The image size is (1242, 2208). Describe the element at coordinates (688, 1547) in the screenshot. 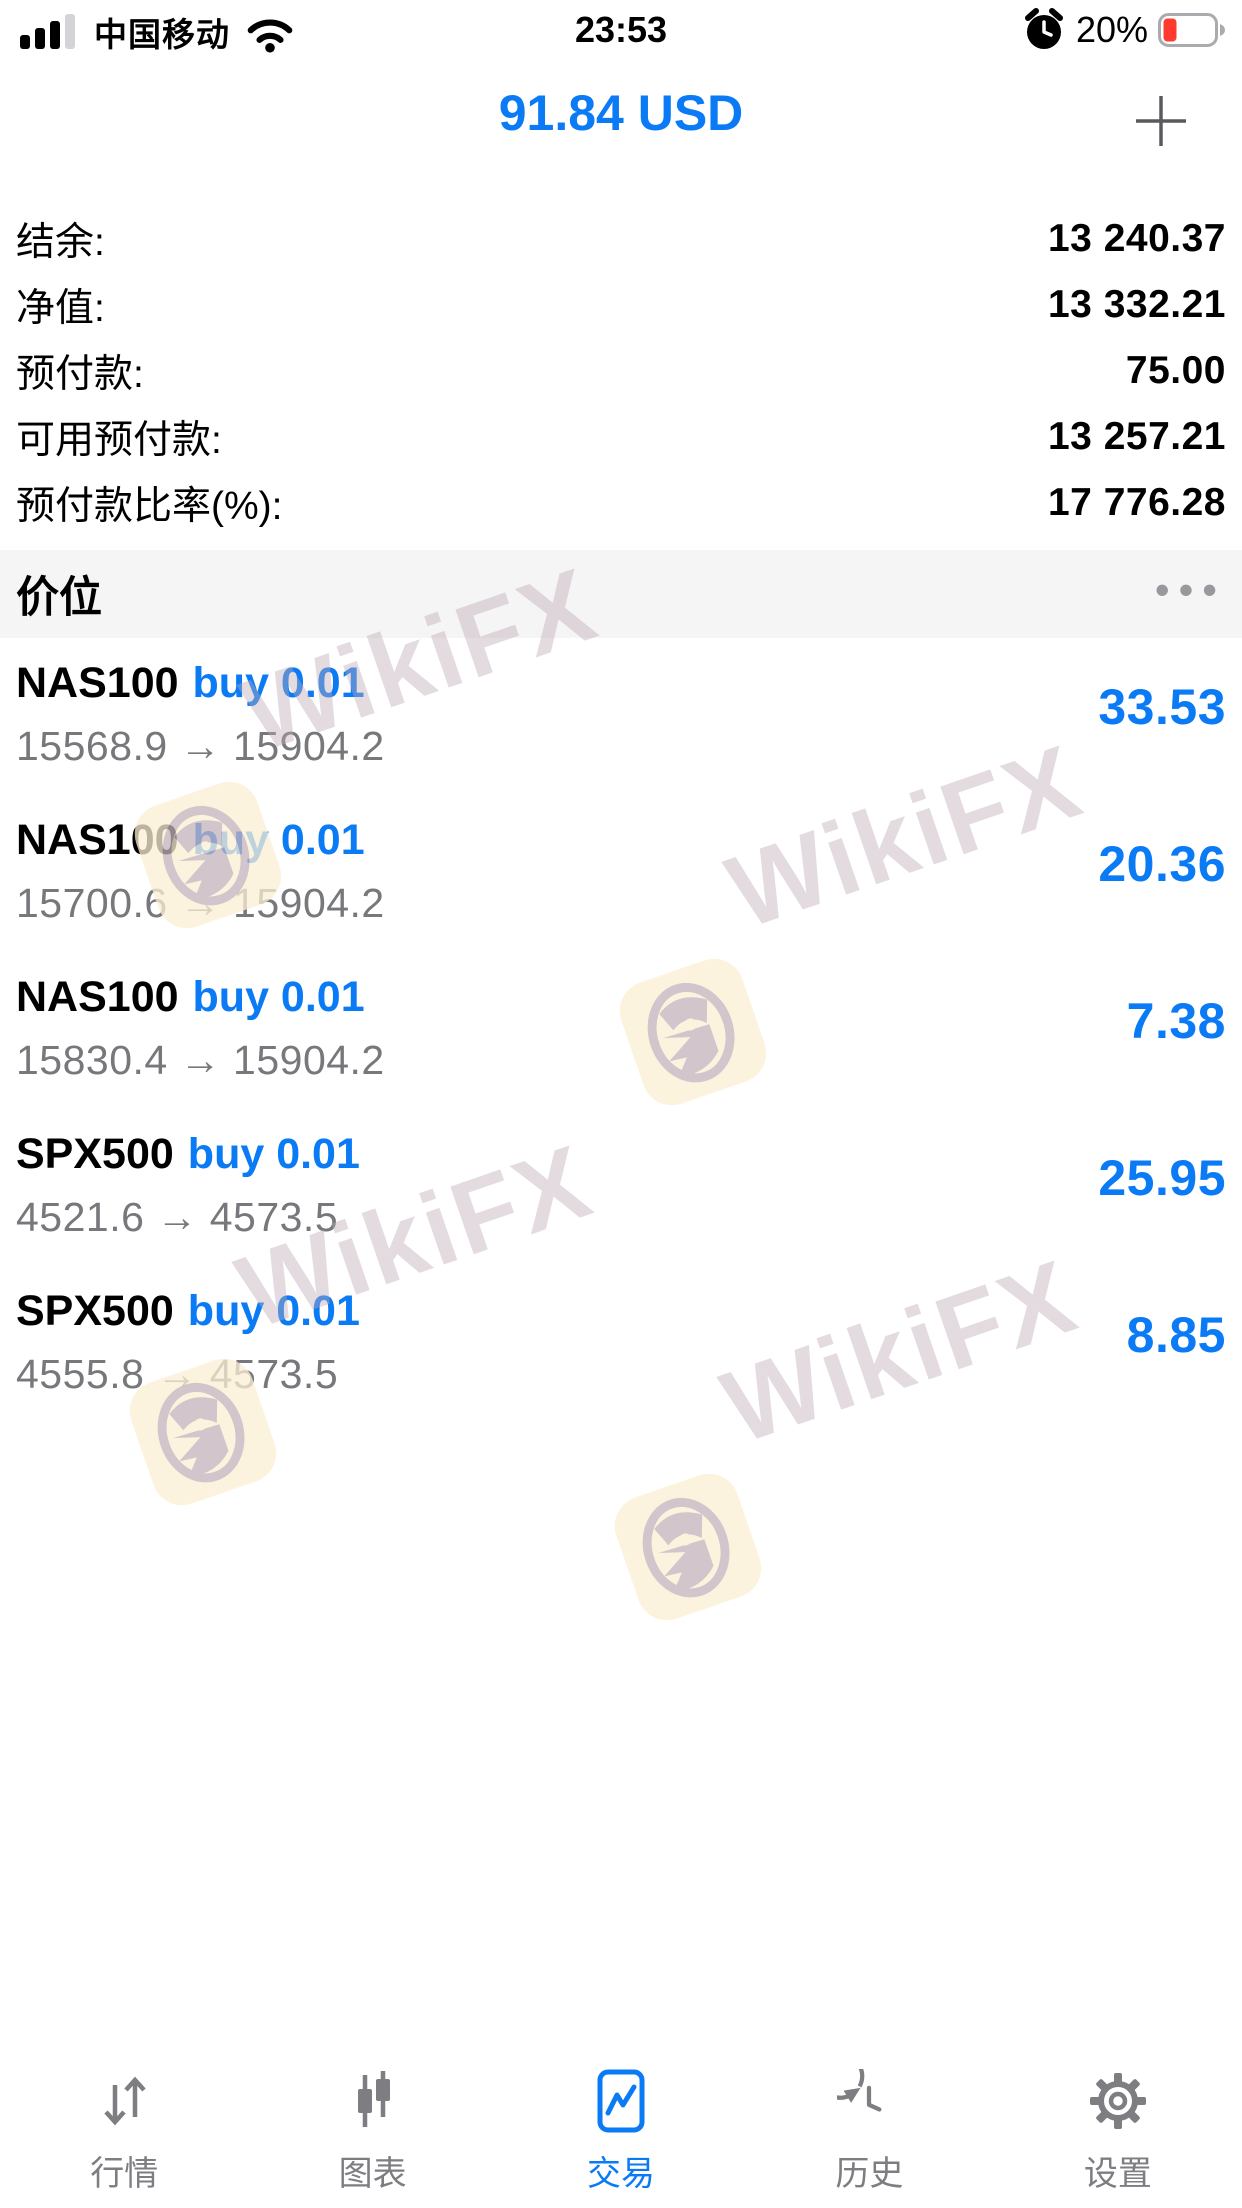

I see `wikifx-eagle-logo-icon` at that location.